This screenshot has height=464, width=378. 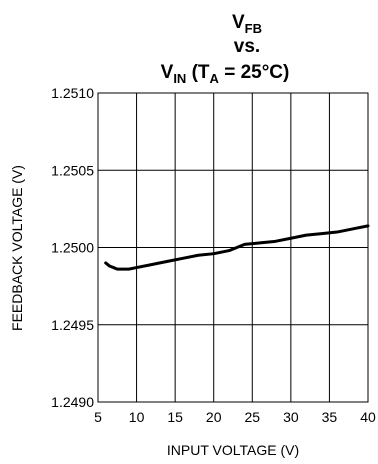 What do you see at coordinates (72, 325) in the screenshot?
I see `y-tick-label: 1.2495` at bounding box center [72, 325].